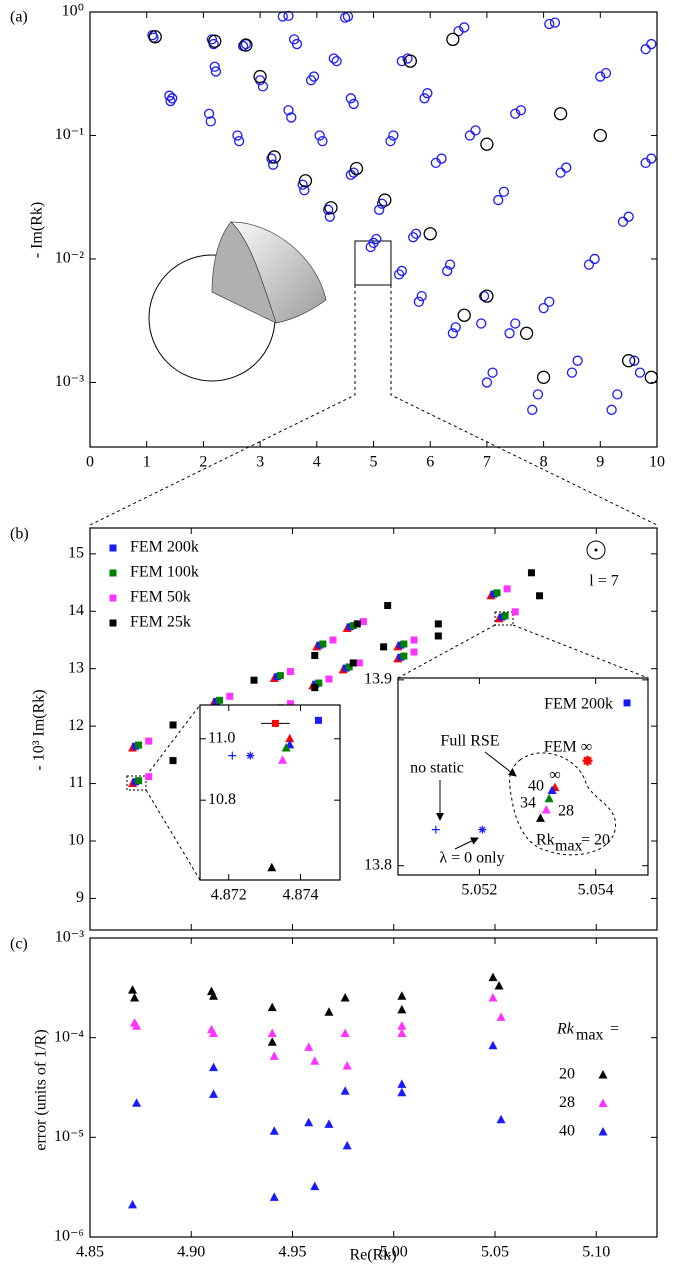 The width and height of the screenshot is (700, 1266). Describe the element at coordinates (578, 704) in the screenshot. I see `annotation: FEM 200k` at that location.